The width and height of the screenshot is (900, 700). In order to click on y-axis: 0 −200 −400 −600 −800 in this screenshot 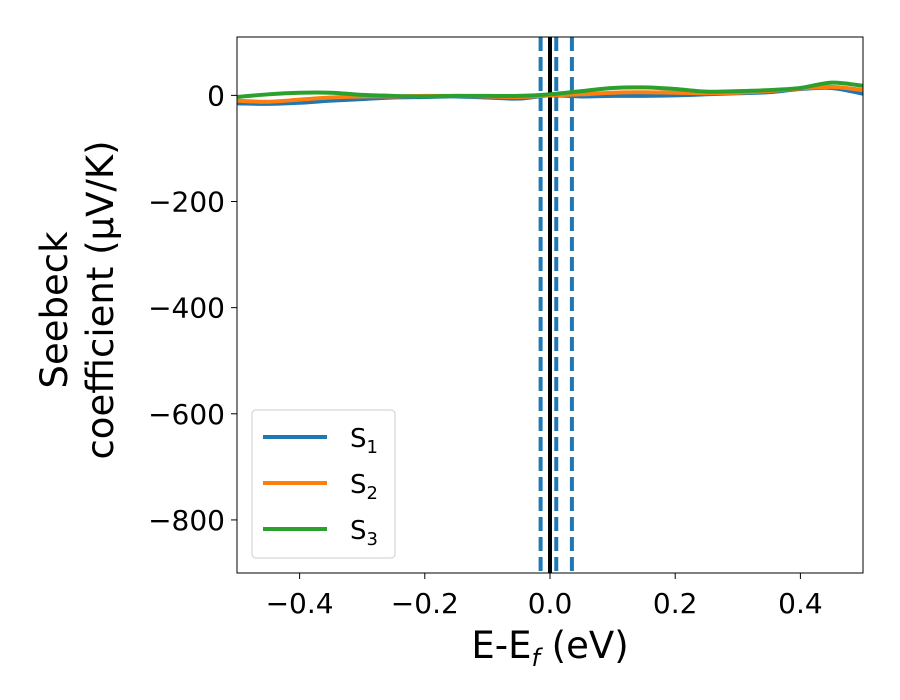, I will do `click(192, 308)`.